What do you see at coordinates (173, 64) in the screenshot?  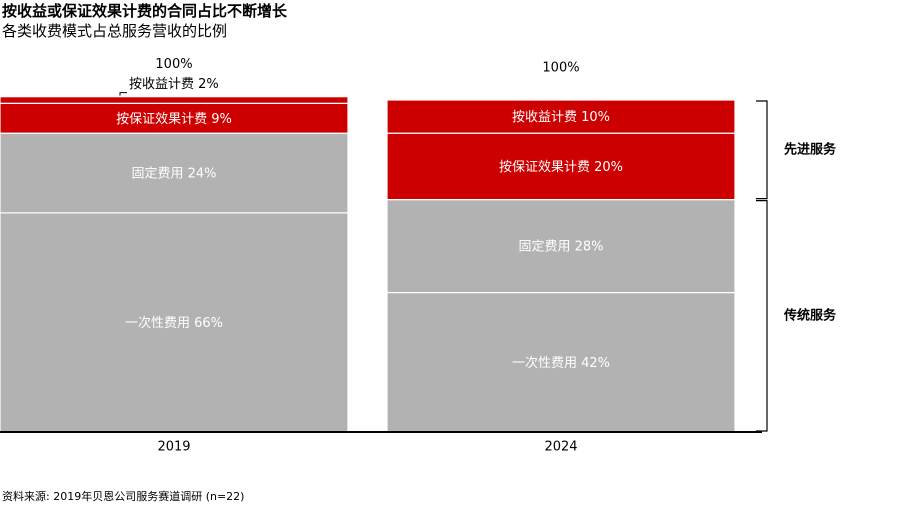 I see `total-label-2019: 100%` at bounding box center [173, 64].